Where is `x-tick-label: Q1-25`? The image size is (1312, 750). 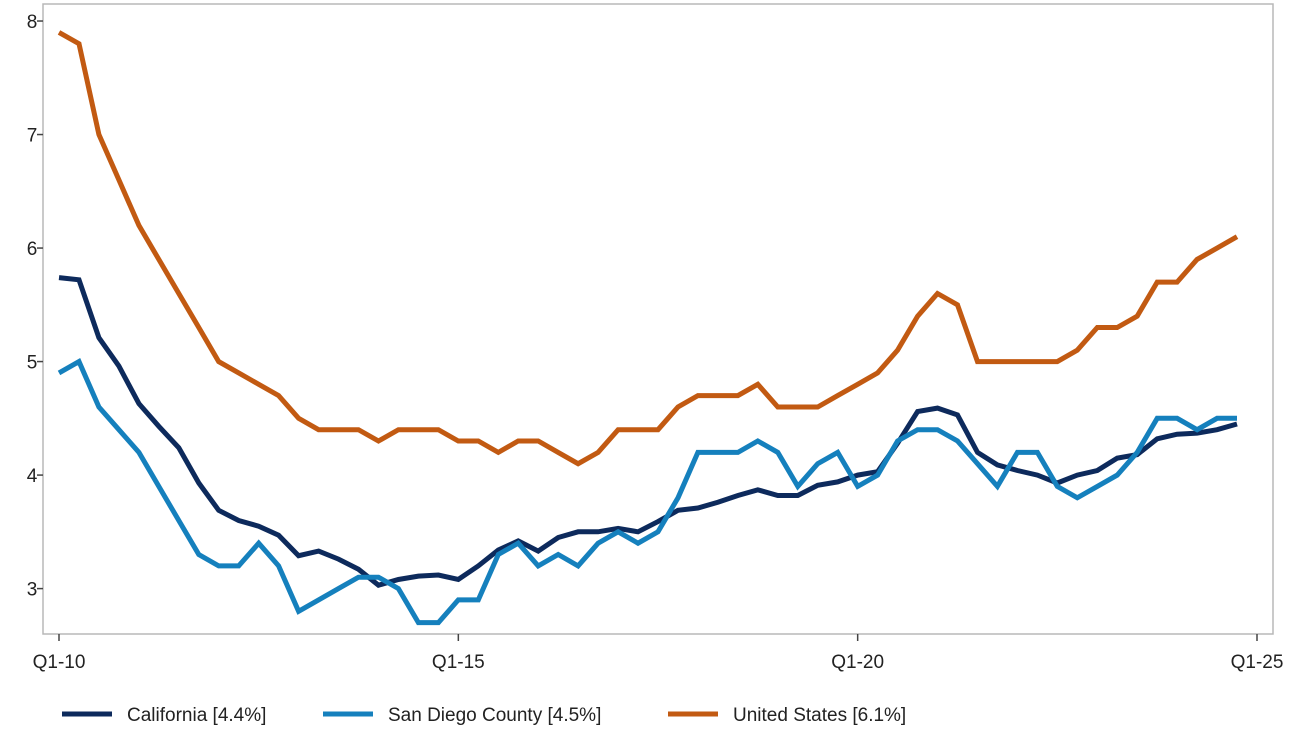
x-tick-label: Q1-25 is located at coordinates (1257, 662).